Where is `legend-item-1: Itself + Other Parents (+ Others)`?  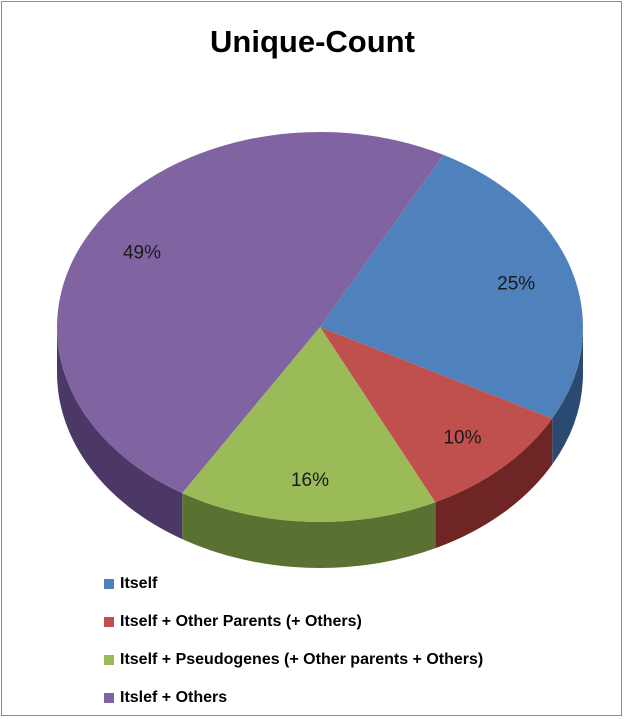 legend-item-1: Itself + Other Parents (+ Others) is located at coordinates (293, 622).